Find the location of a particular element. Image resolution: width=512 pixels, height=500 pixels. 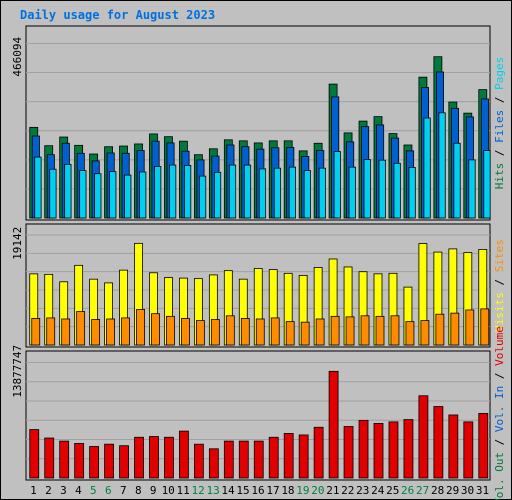

x-tick-label-day-24: 24 is located at coordinates (378, 490).